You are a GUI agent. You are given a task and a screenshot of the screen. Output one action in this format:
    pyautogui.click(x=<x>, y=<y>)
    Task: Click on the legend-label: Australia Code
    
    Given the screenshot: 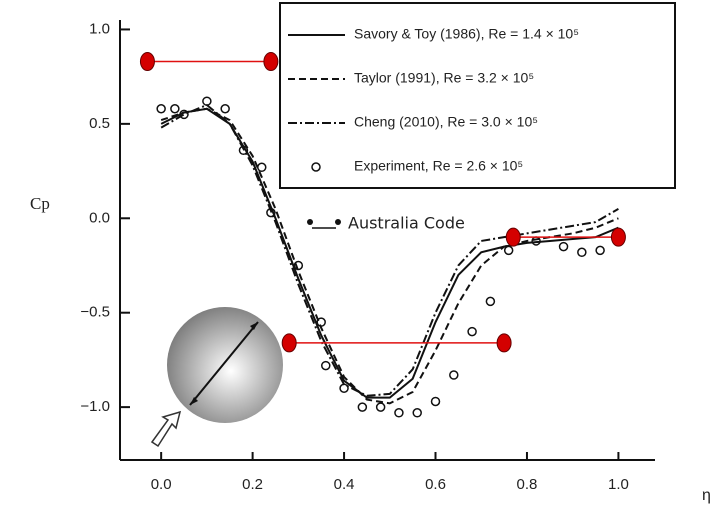 What is the action you would take?
    pyautogui.click(x=406, y=223)
    